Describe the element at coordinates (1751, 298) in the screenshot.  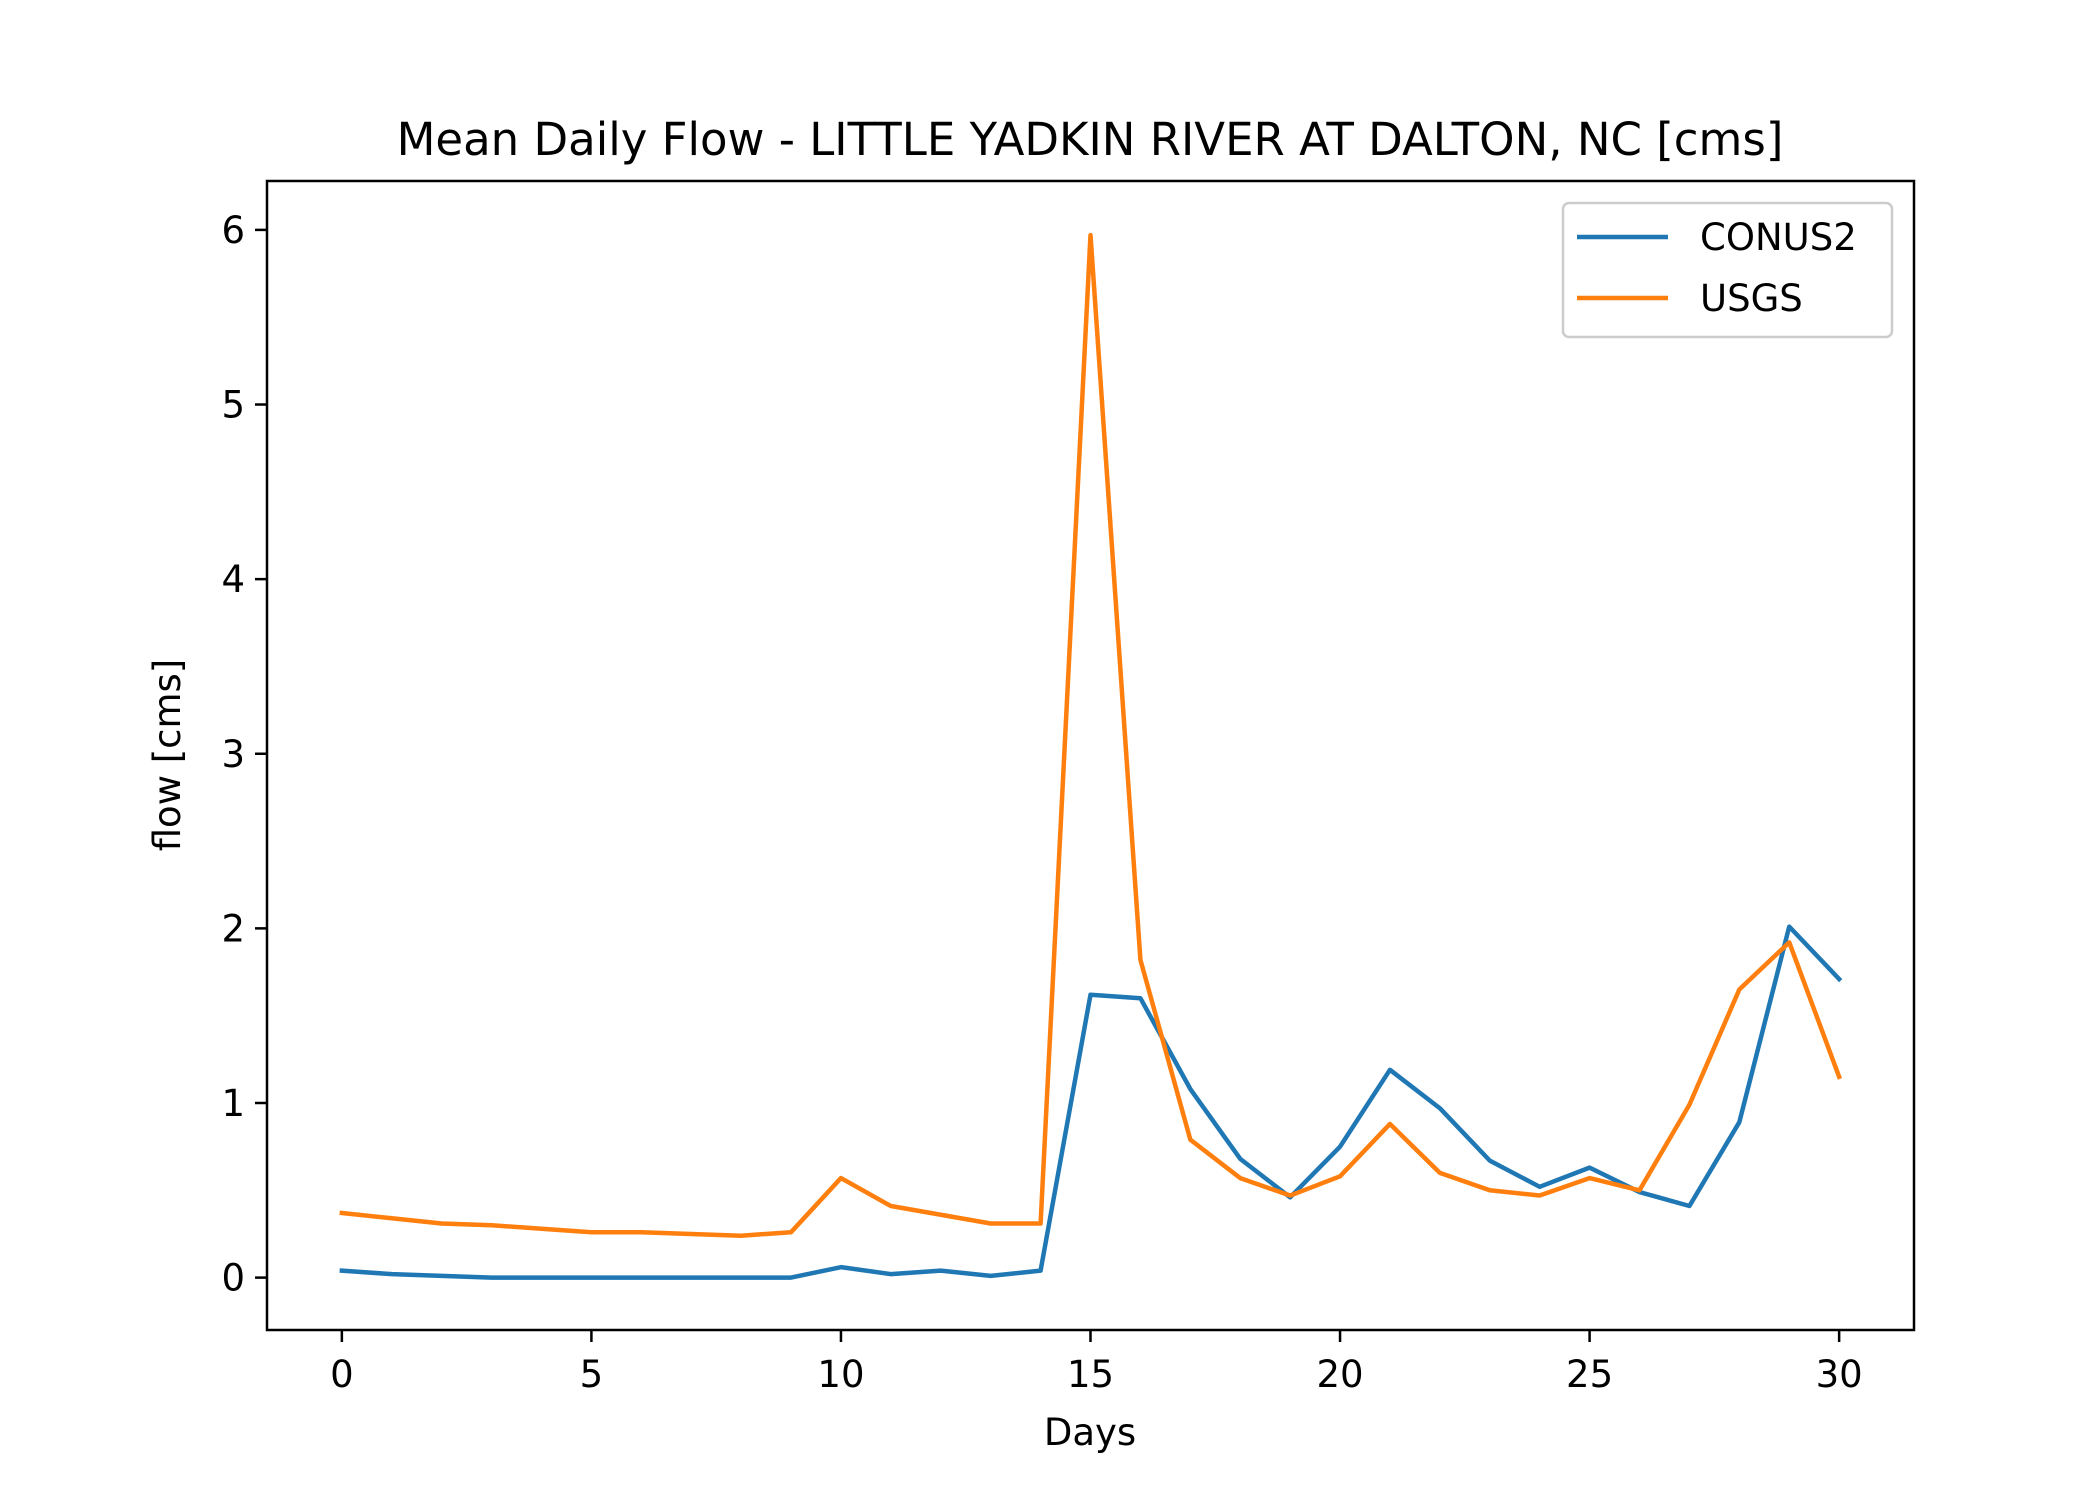
I see `legend-label-usgs: USGS` at that location.